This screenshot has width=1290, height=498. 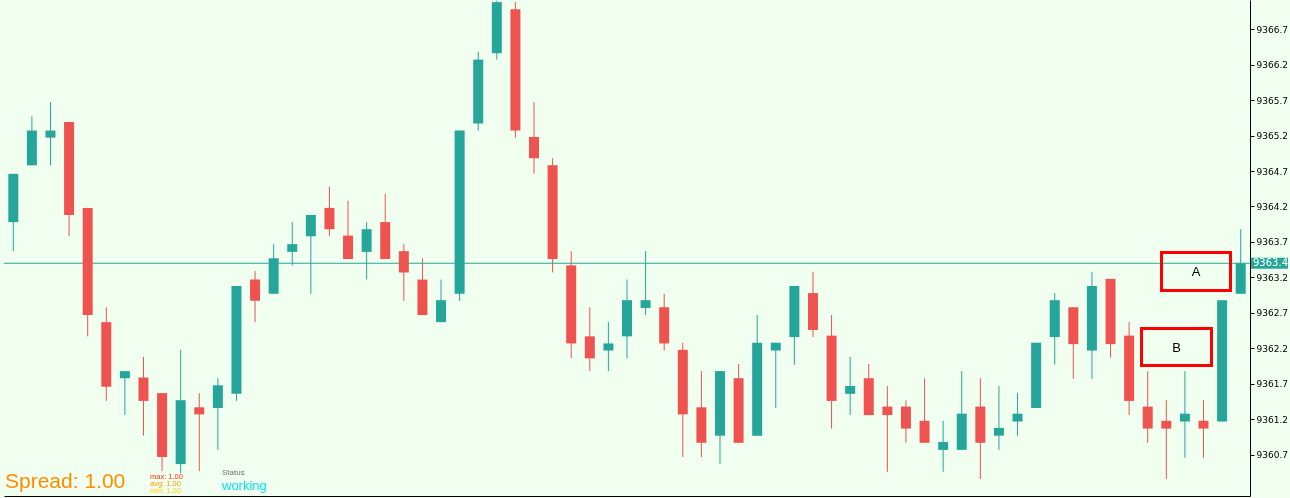 I want to click on button: A, so click(x=1196, y=271).